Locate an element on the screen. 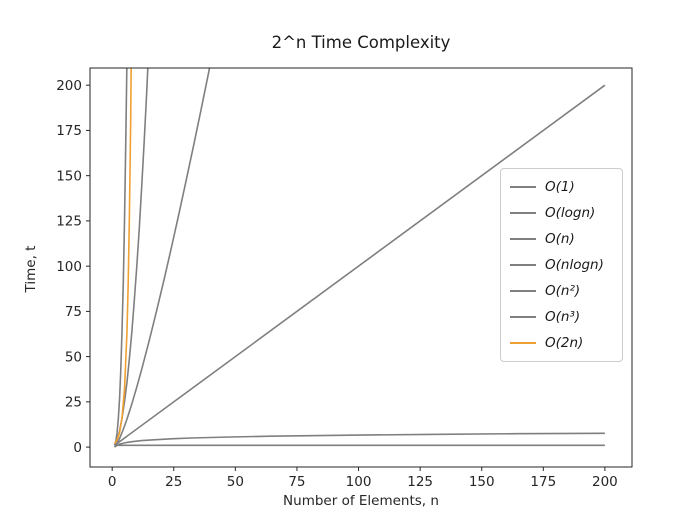 The image size is (700, 525). x-tick-label: 150 is located at coordinates (482, 482).